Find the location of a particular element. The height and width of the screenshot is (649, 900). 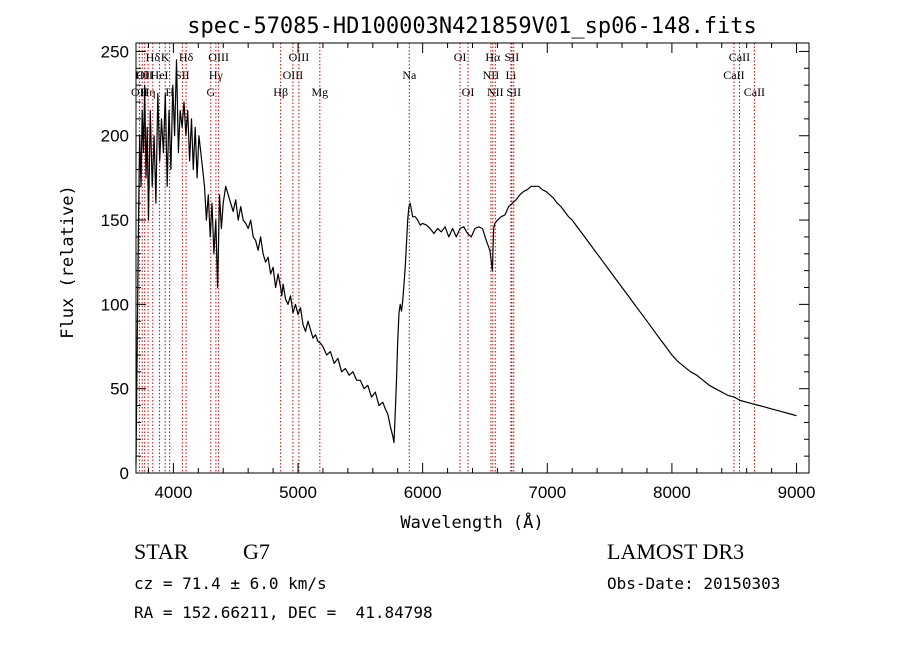

line-marker-label-24: SII is located at coordinates (512, 57).